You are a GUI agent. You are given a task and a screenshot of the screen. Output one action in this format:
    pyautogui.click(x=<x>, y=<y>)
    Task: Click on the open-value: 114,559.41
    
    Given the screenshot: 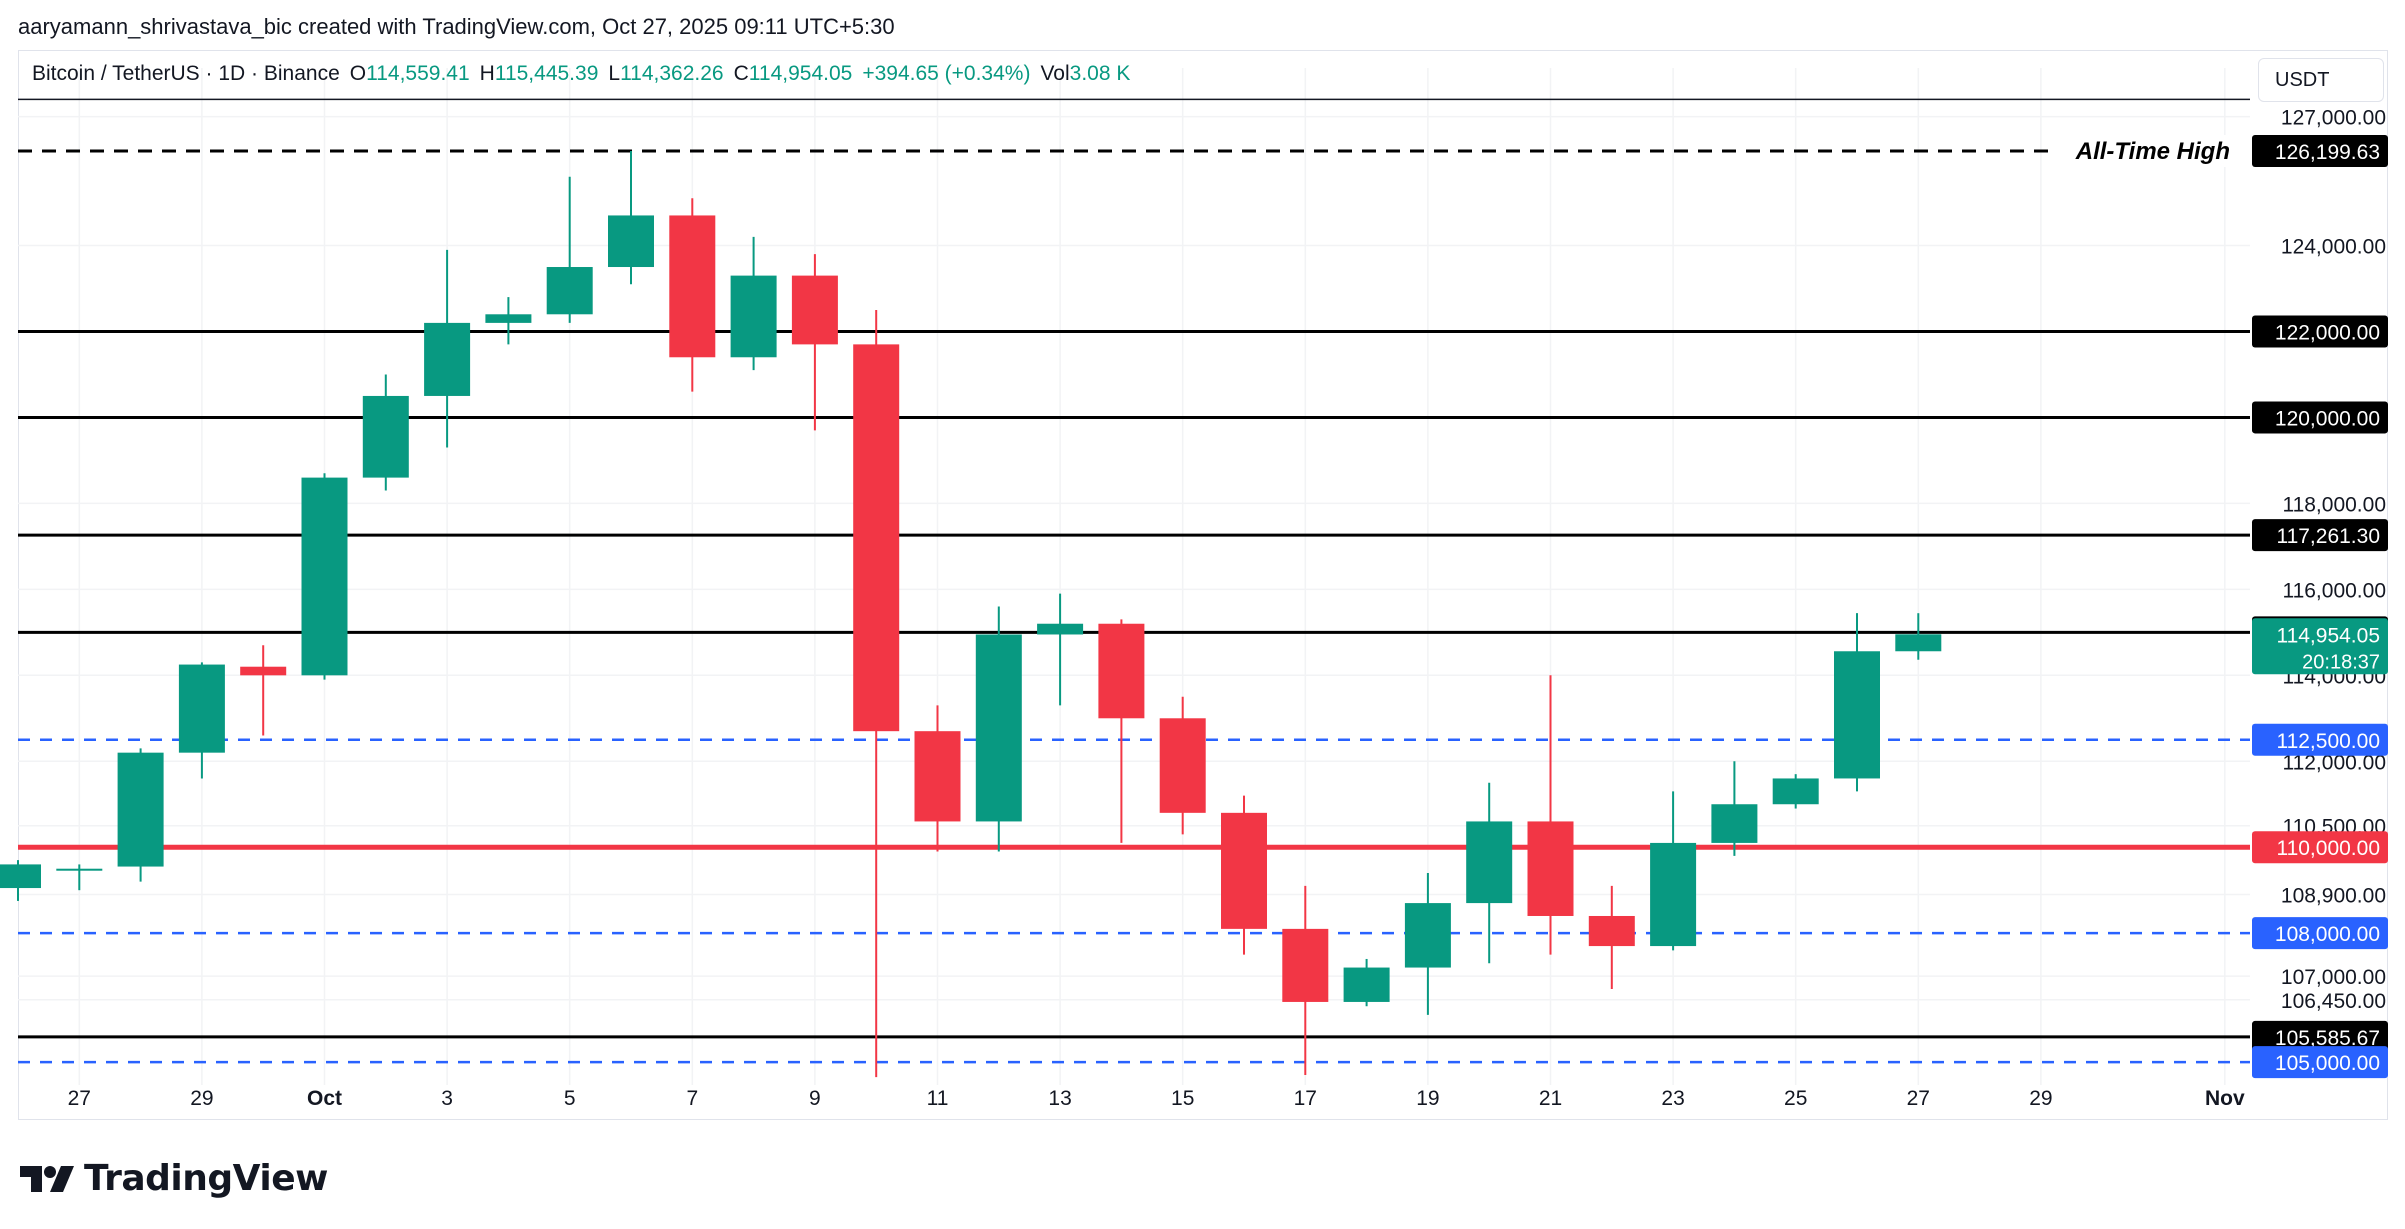 What is the action you would take?
    pyautogui.click(x=418, y=73)
    